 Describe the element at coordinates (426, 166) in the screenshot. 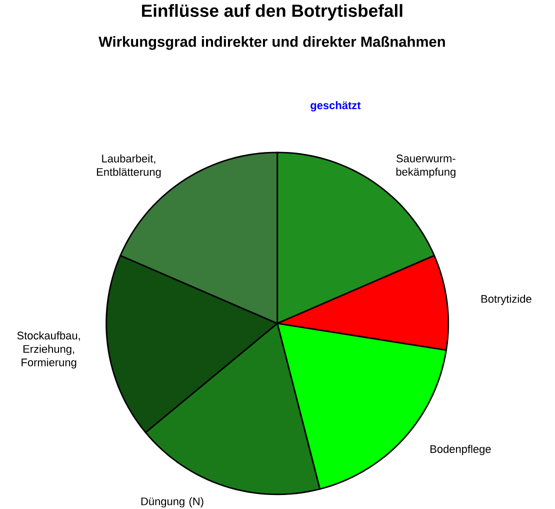

I see `slice-label: Sauerwurm-bekämpfung` at that location.